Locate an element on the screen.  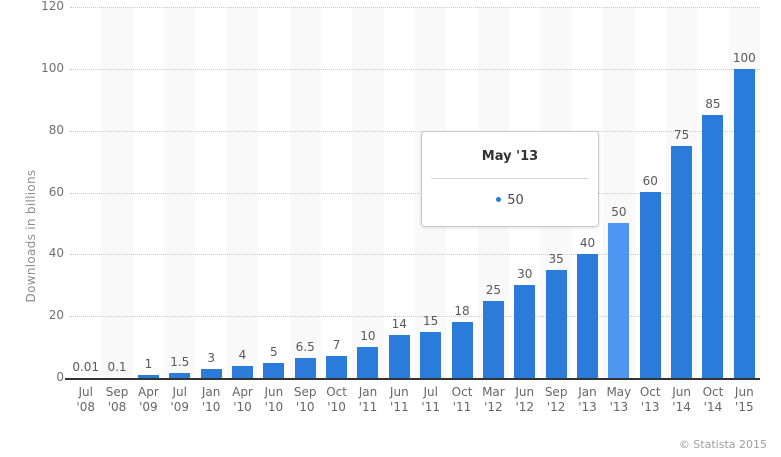
x-axis-tick-label: Jul '08 is located at coordinates (85, 400).